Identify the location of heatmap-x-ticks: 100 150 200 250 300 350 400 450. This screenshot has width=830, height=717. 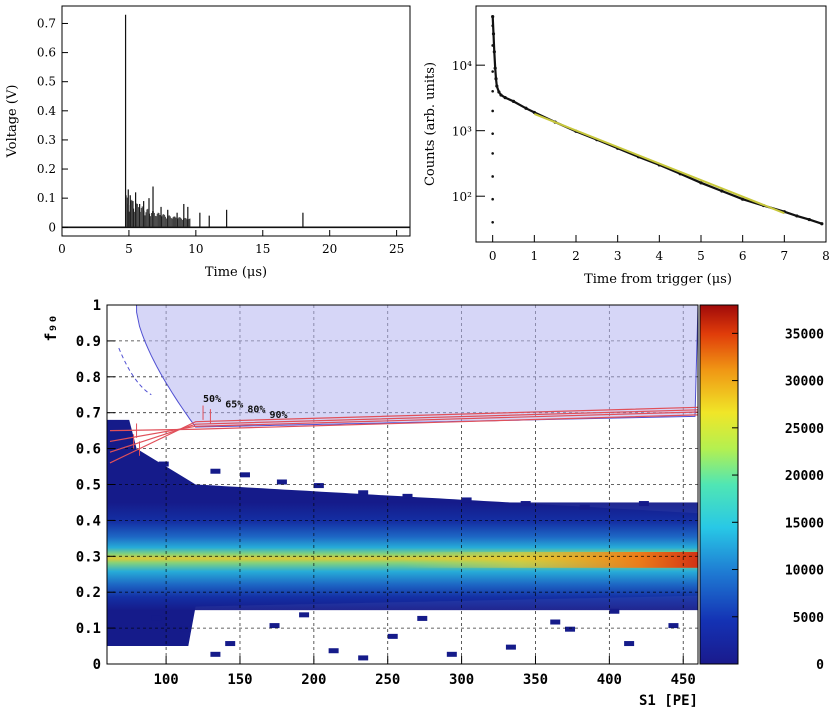
(424, 672).